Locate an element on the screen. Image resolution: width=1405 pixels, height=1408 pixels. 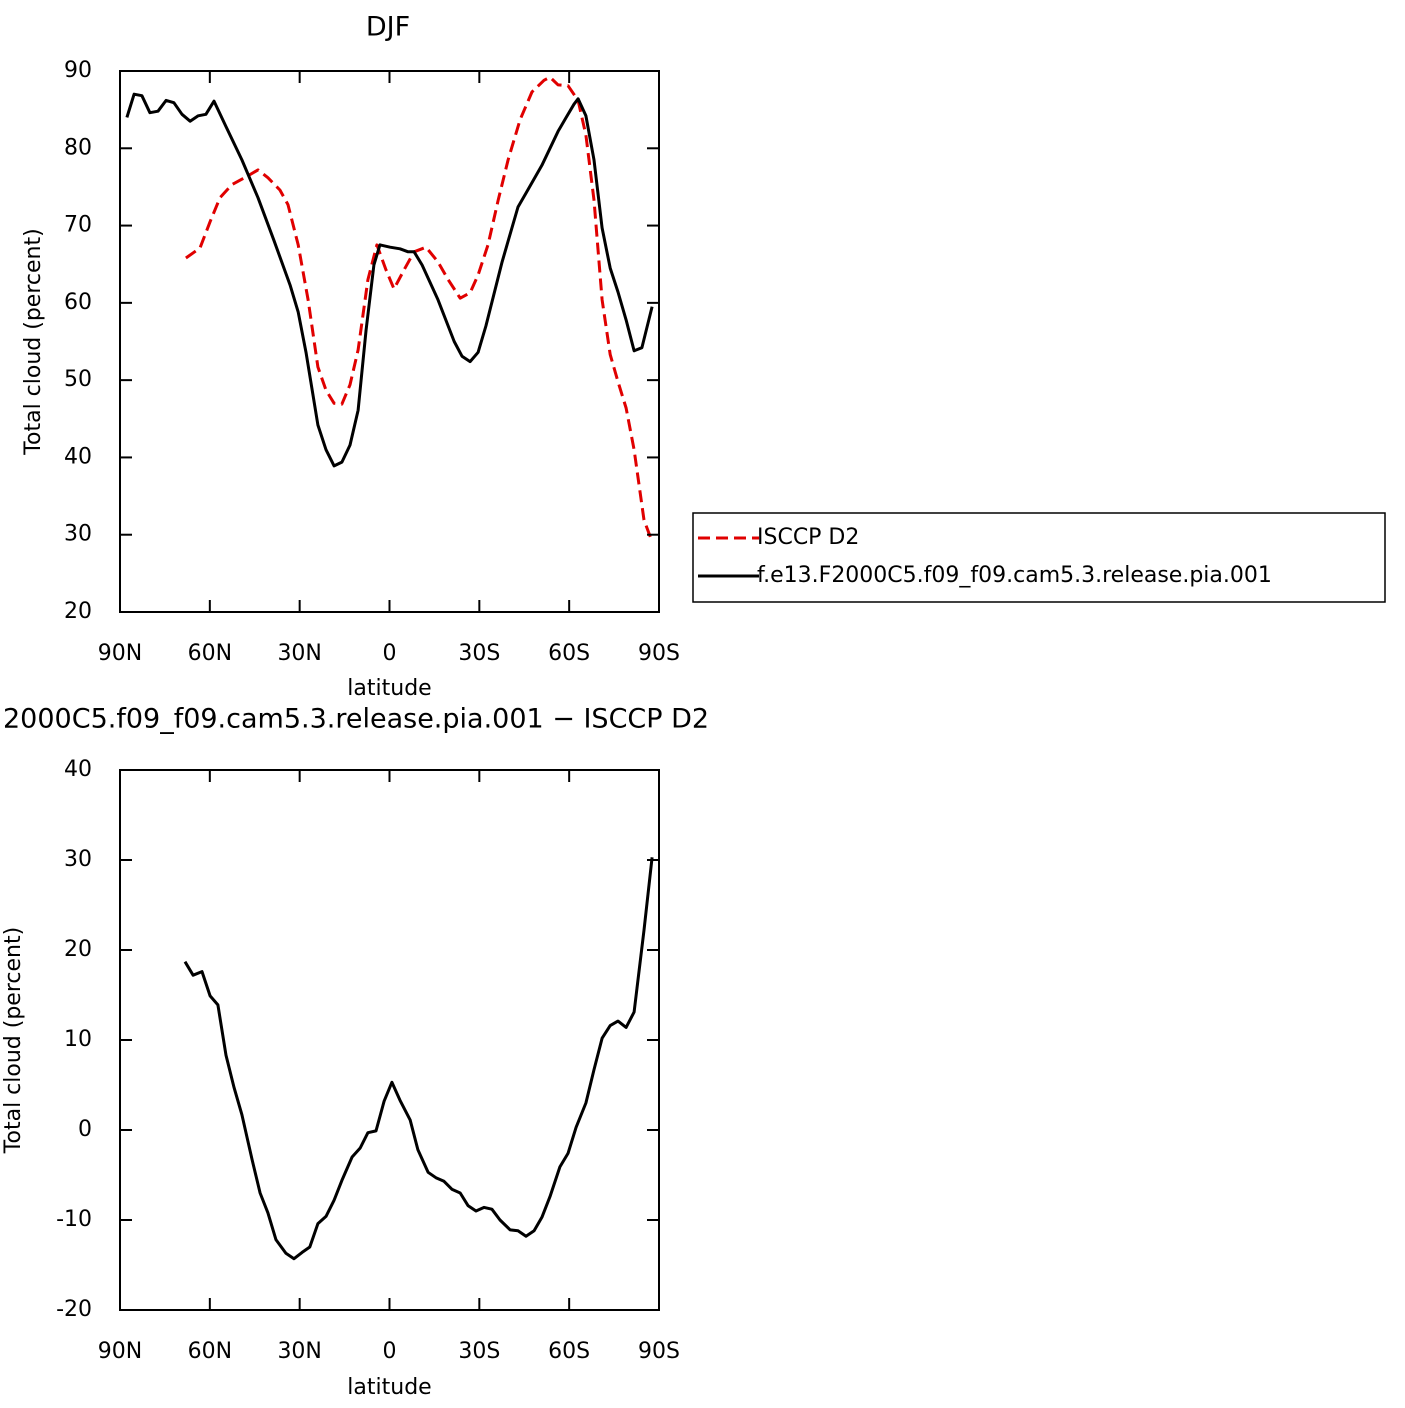
y-tick-label: 50 is located at coordinates (78, 379).